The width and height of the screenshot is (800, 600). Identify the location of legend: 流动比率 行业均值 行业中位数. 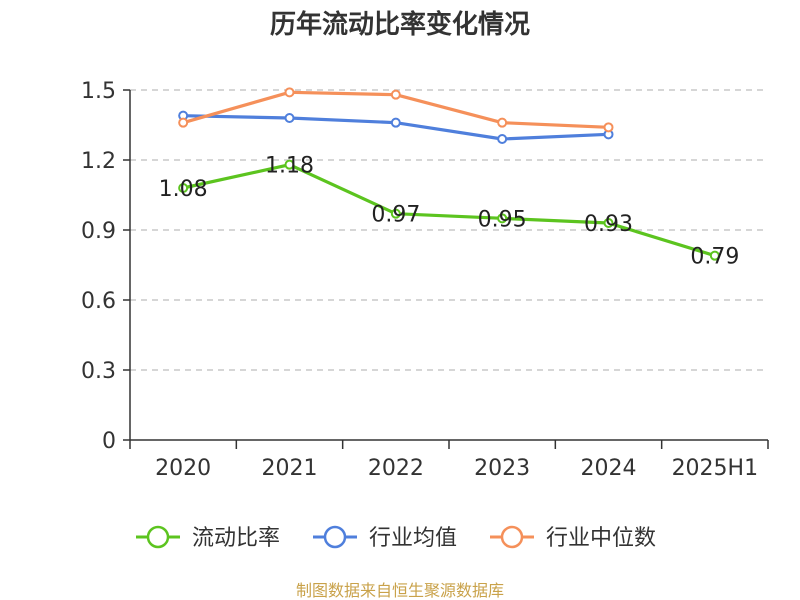
(396, 538).